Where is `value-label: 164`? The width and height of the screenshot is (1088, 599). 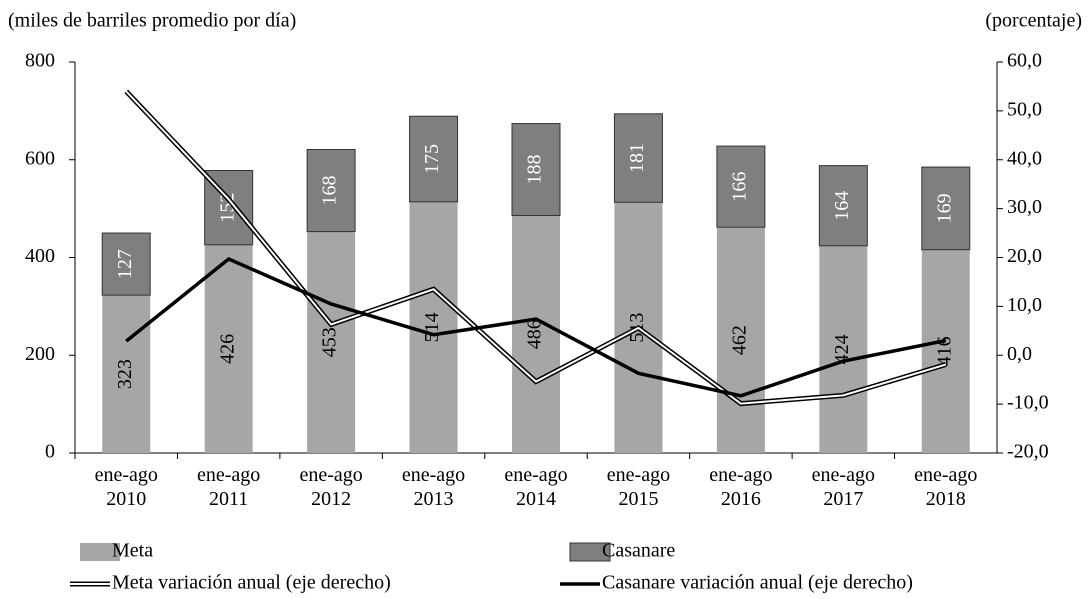 value-label: 164 is located at coordinates (842, 206).